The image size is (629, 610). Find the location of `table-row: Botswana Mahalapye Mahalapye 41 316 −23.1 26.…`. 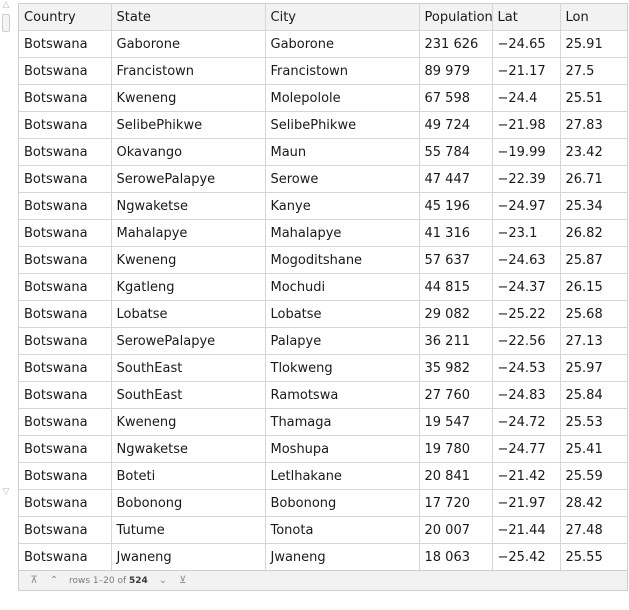

table-row: Botswana Mahalapye Mahalapye 41 316 −23.1 26.… is located at coordinates (323, 233).